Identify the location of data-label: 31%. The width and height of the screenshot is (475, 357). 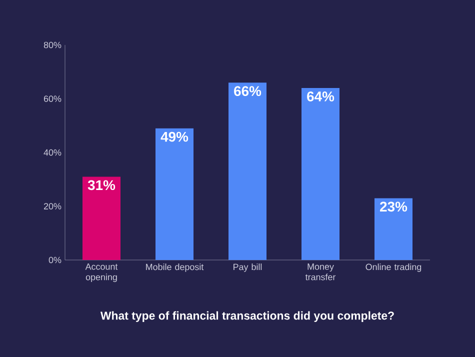
(102, 185).